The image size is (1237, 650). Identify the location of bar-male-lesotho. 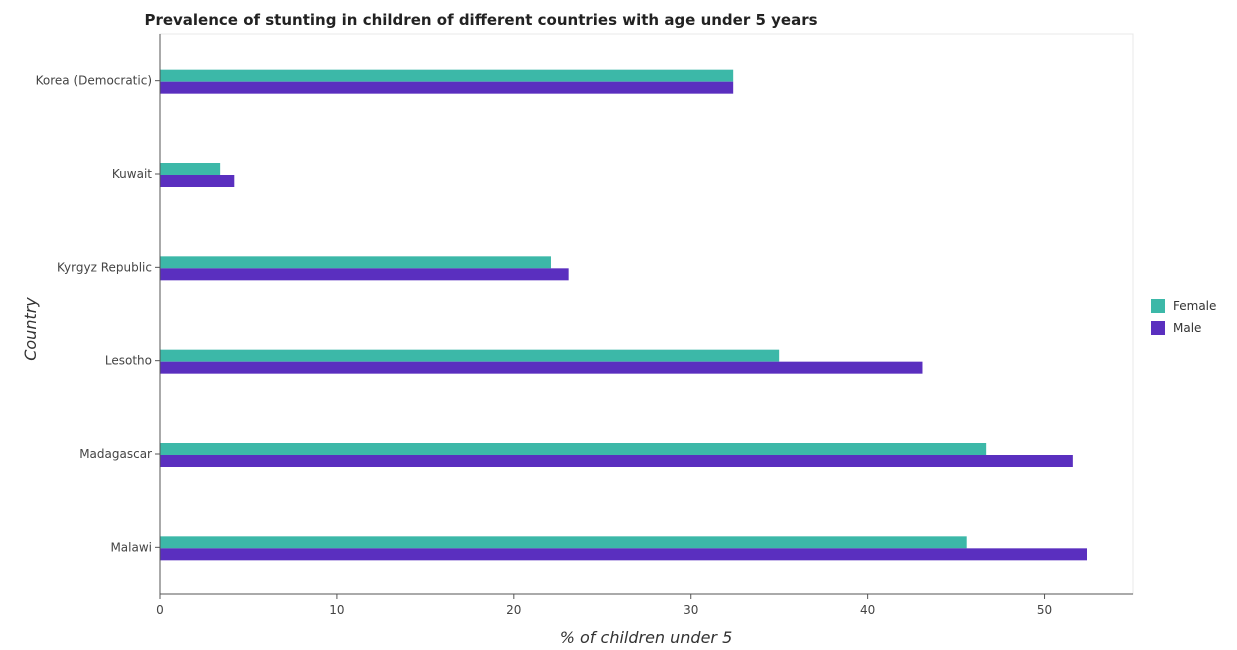
(541, 367).